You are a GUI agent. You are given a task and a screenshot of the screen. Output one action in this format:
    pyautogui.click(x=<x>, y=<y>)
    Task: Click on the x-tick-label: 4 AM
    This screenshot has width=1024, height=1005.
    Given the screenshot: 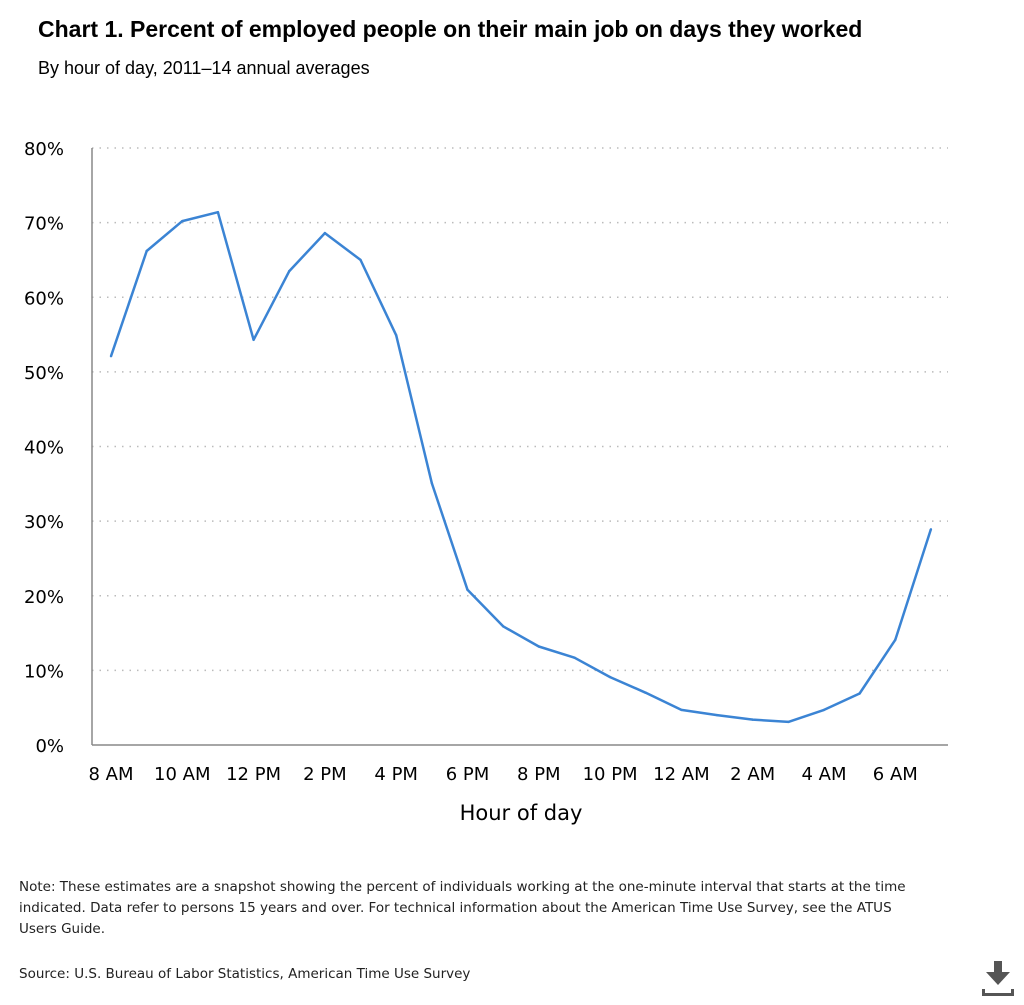 What is the action you would take?
    pyautogui.click(x=823, y=774)
    